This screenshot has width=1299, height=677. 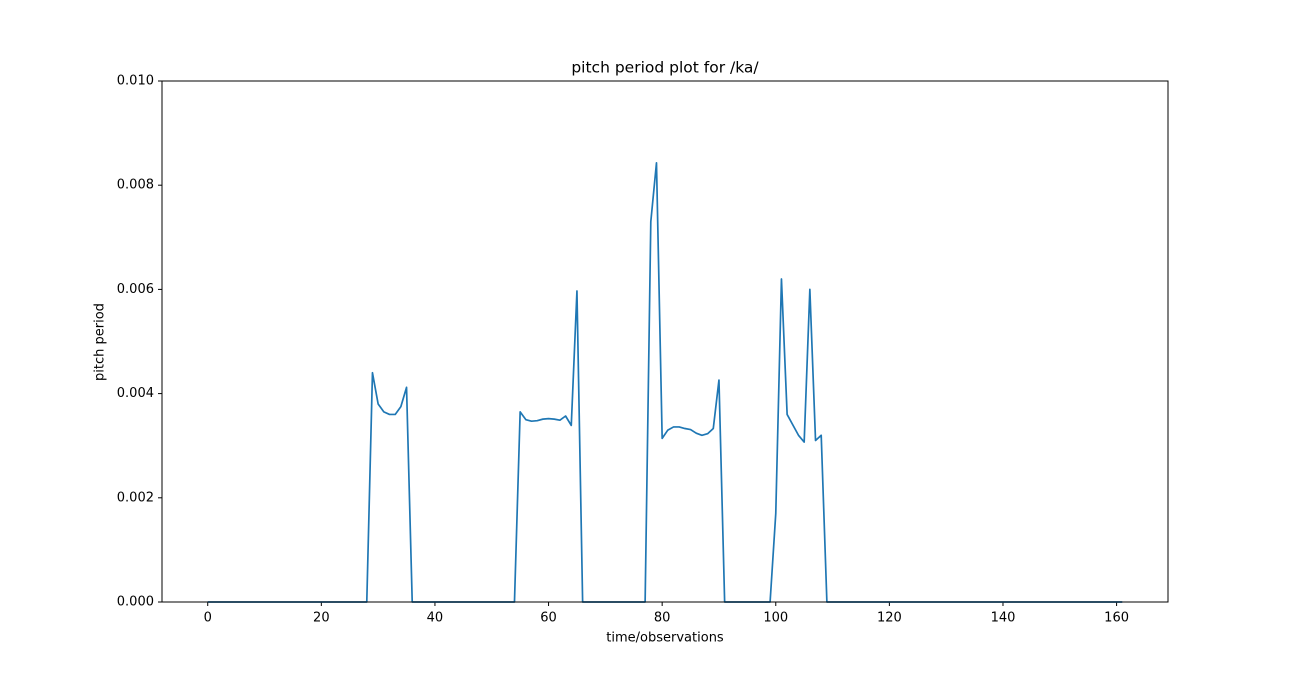 I want to click on x-tick-label: 0, so click(x=208, y=618).